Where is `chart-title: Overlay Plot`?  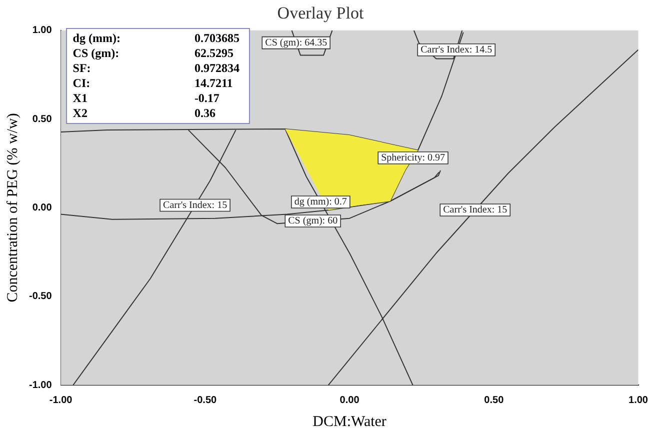 chart-title: Overlay Plot is located at coordinates (320, 13).